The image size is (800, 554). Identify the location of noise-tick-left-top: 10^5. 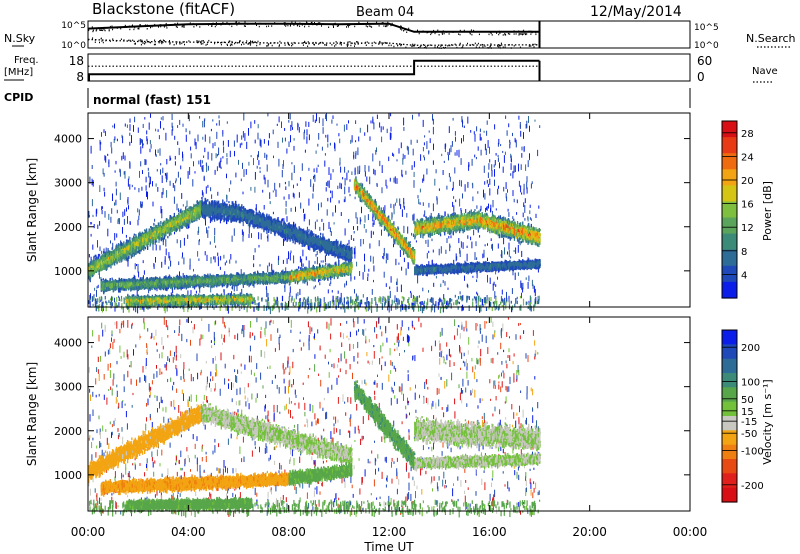
(73, 26).